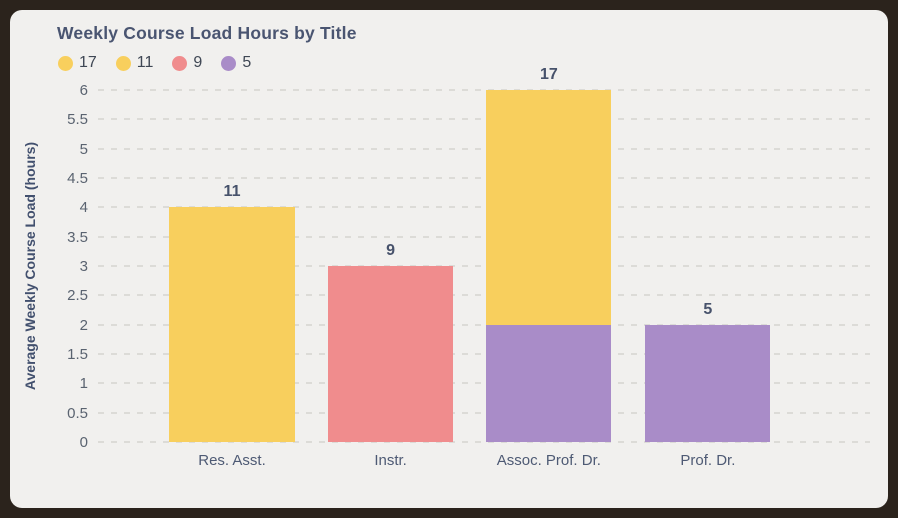 This screenshot has height=518, width=898. I want to click on legend-label: 11, so click(145, 62).